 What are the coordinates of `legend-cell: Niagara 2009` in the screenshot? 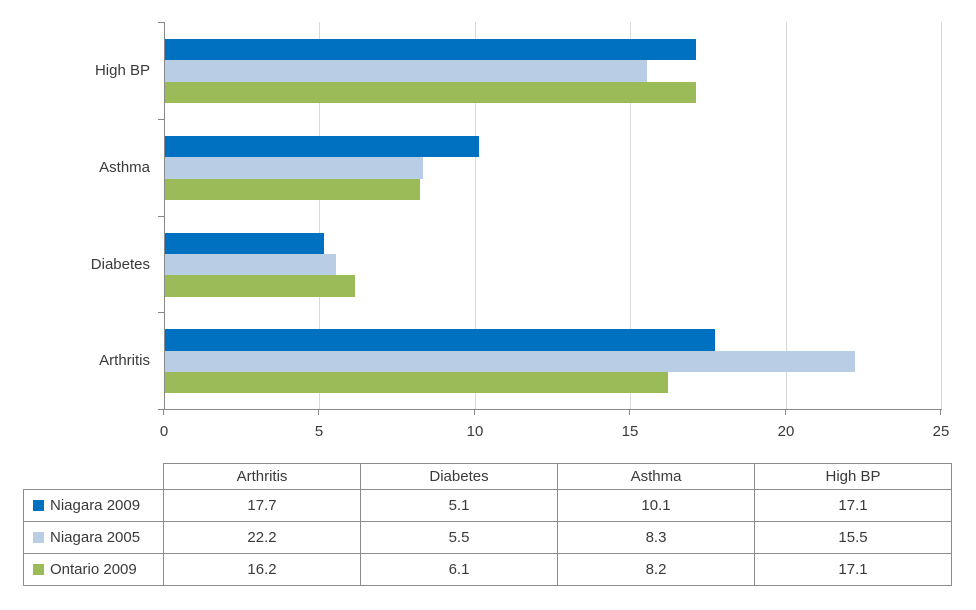 It's located at (93, 505).